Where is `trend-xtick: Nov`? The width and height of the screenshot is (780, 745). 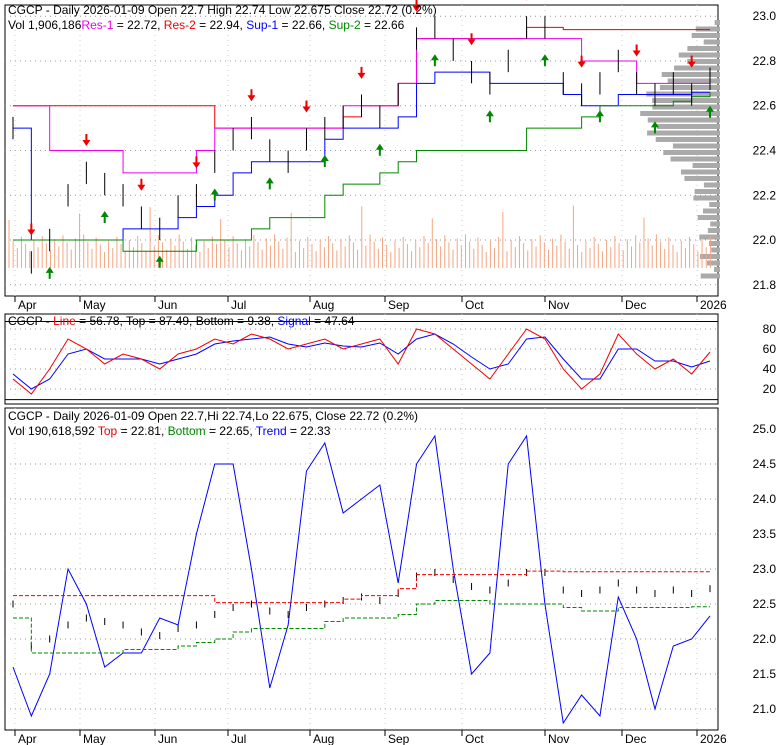 trend-xtick: Nov is located at coordinates (558, 738).